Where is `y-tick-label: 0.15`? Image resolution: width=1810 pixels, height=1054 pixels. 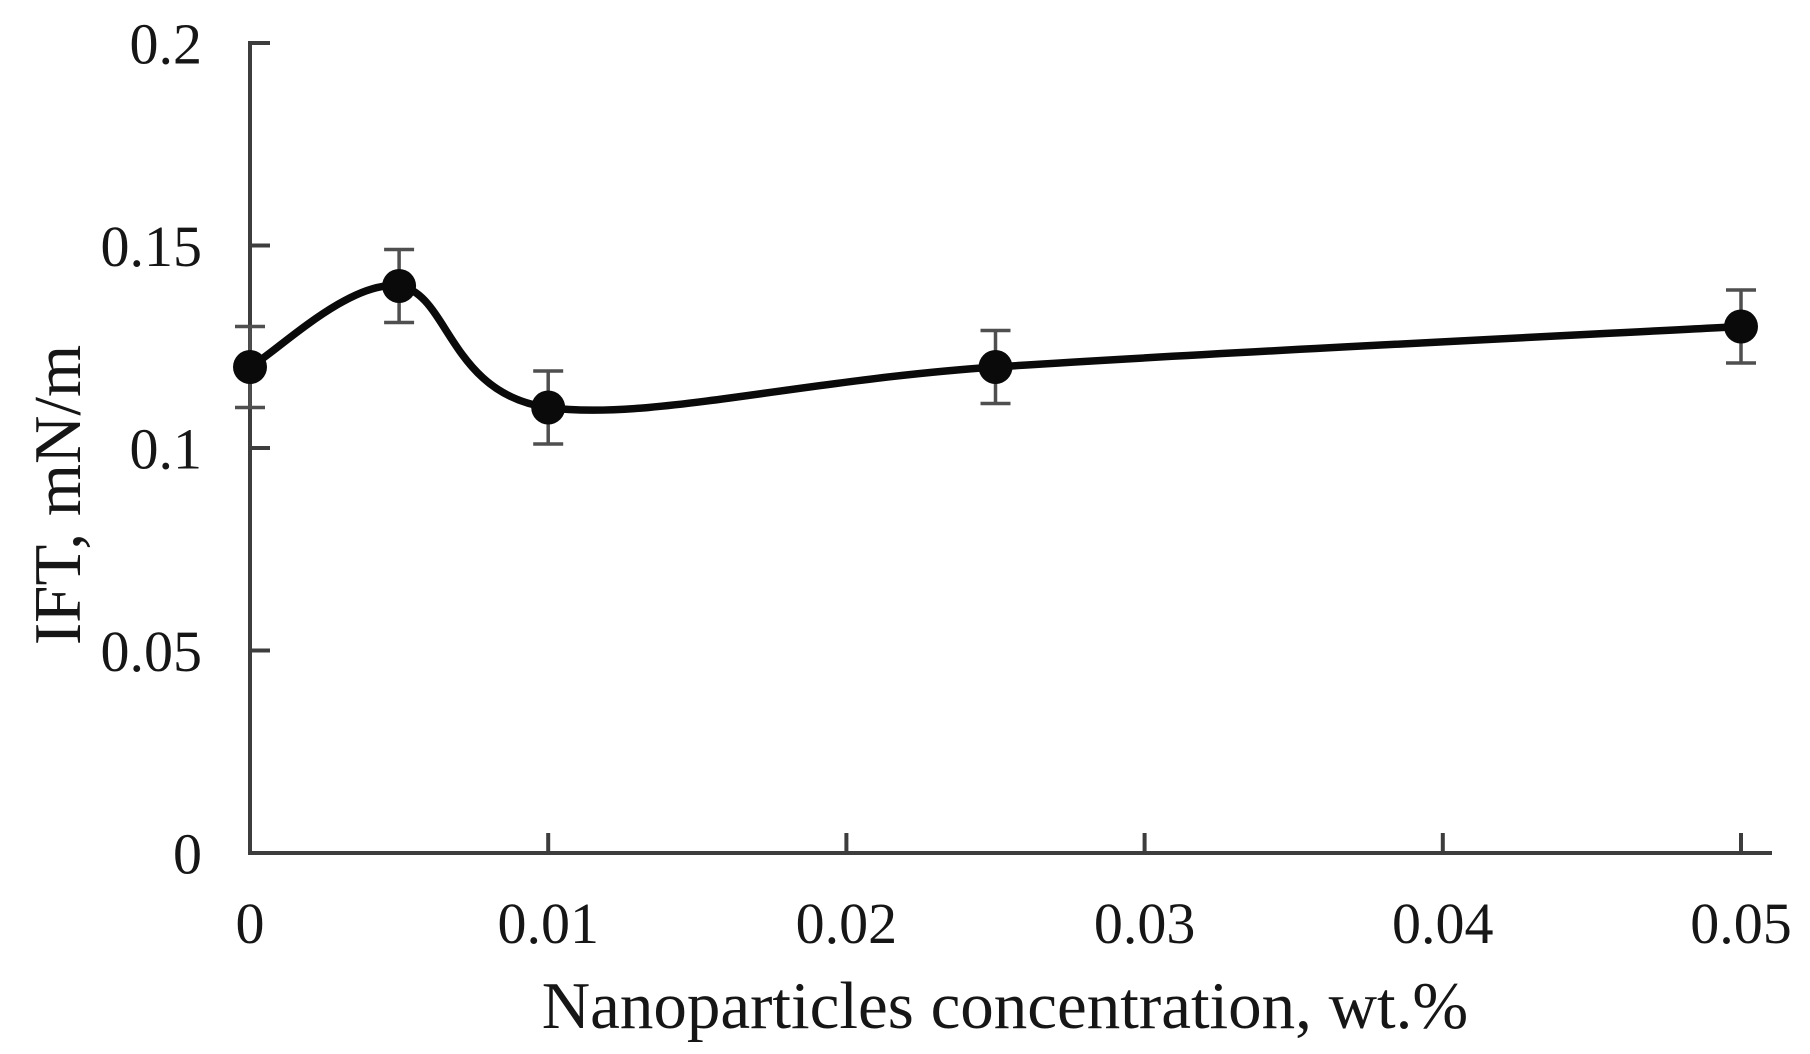
y-tick-label: 0.15 is located at coordinates (152, 246).